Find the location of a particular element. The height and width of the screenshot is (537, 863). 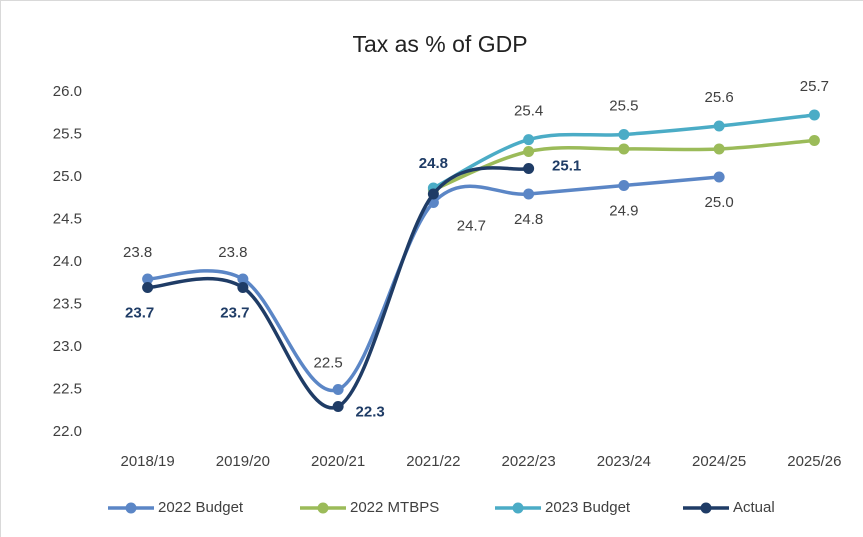

data-label: 24.9 is located at coordinates (623, 210).